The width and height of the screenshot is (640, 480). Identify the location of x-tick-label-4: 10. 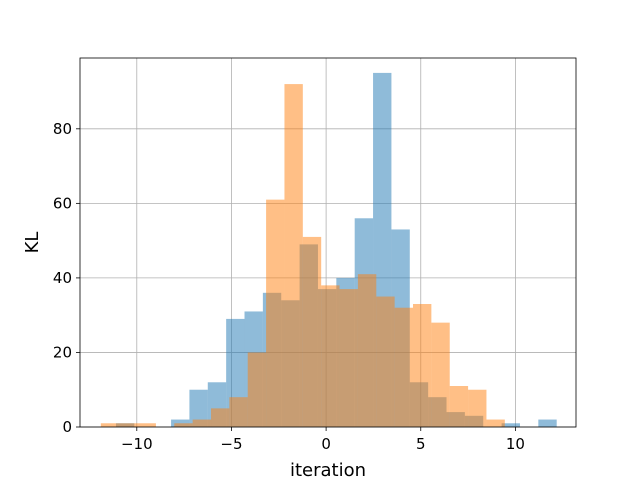
(515, 444).